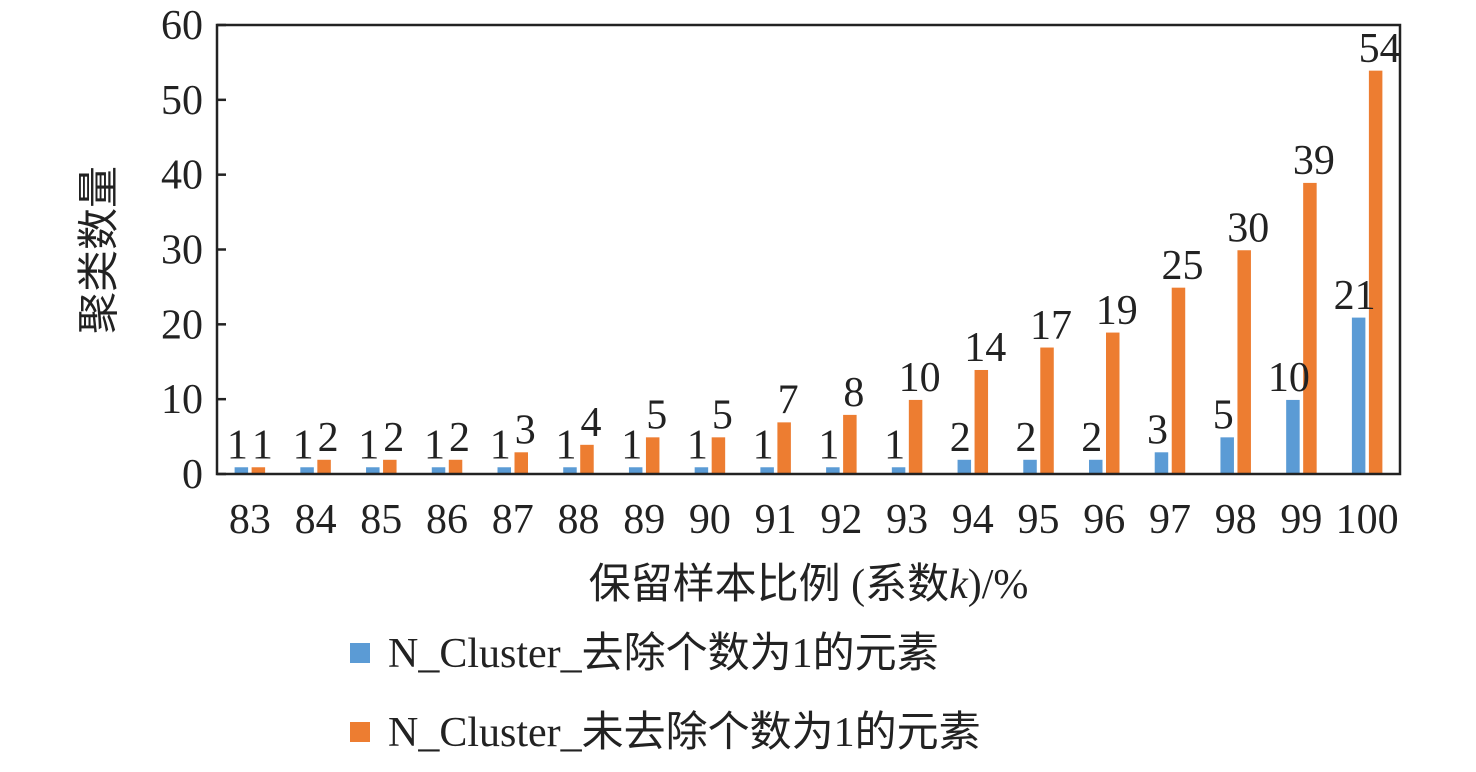  Describe the element at coordinates (1301, 520) in the screenshot. I see `x-tick-label: 99` at that location.